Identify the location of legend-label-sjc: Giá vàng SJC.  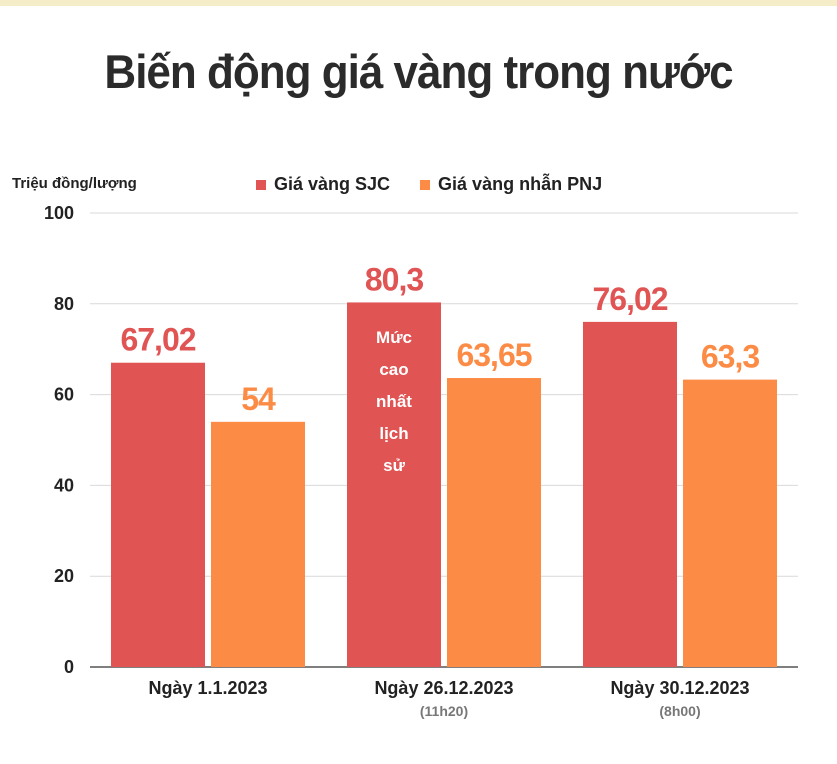
(332, 184).